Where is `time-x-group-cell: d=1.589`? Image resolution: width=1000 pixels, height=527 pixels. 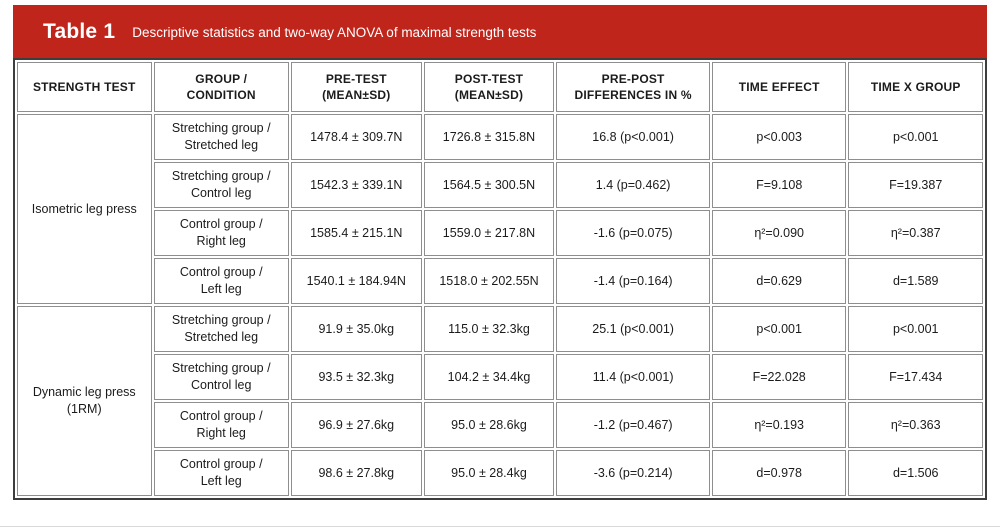
time-x-group-cell: d=1.589 is located at coordinates (915, 281).